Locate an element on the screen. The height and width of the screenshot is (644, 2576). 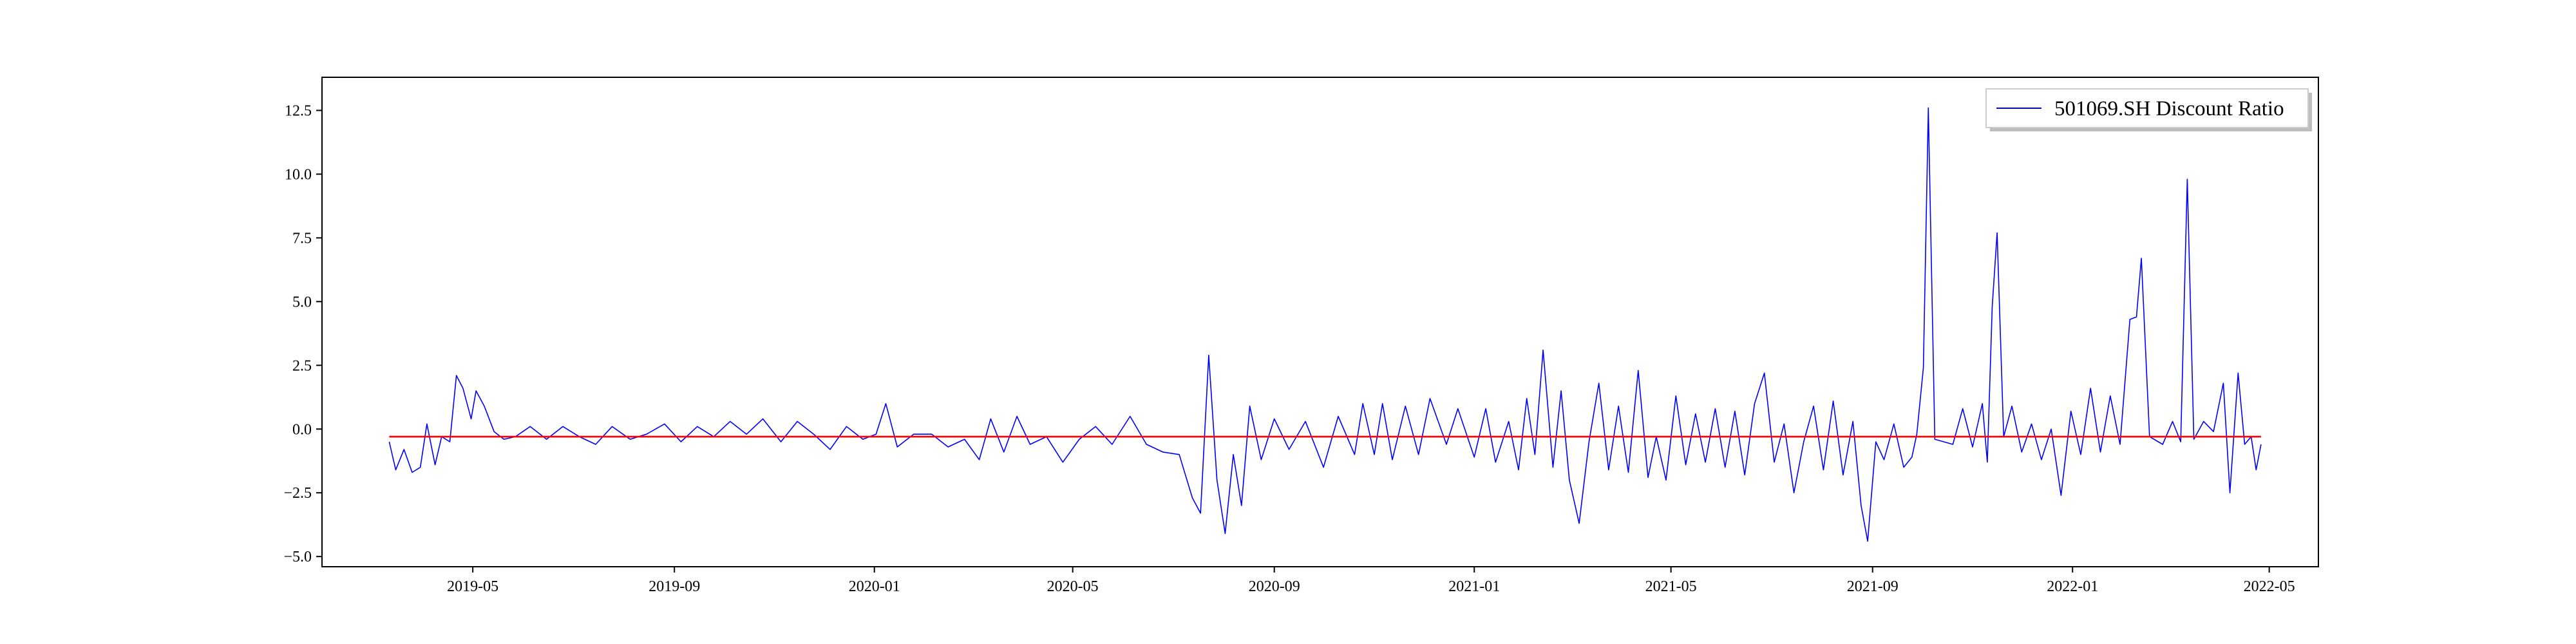
x-tick-label: 2019-09 is located at coordinates (675, 587).